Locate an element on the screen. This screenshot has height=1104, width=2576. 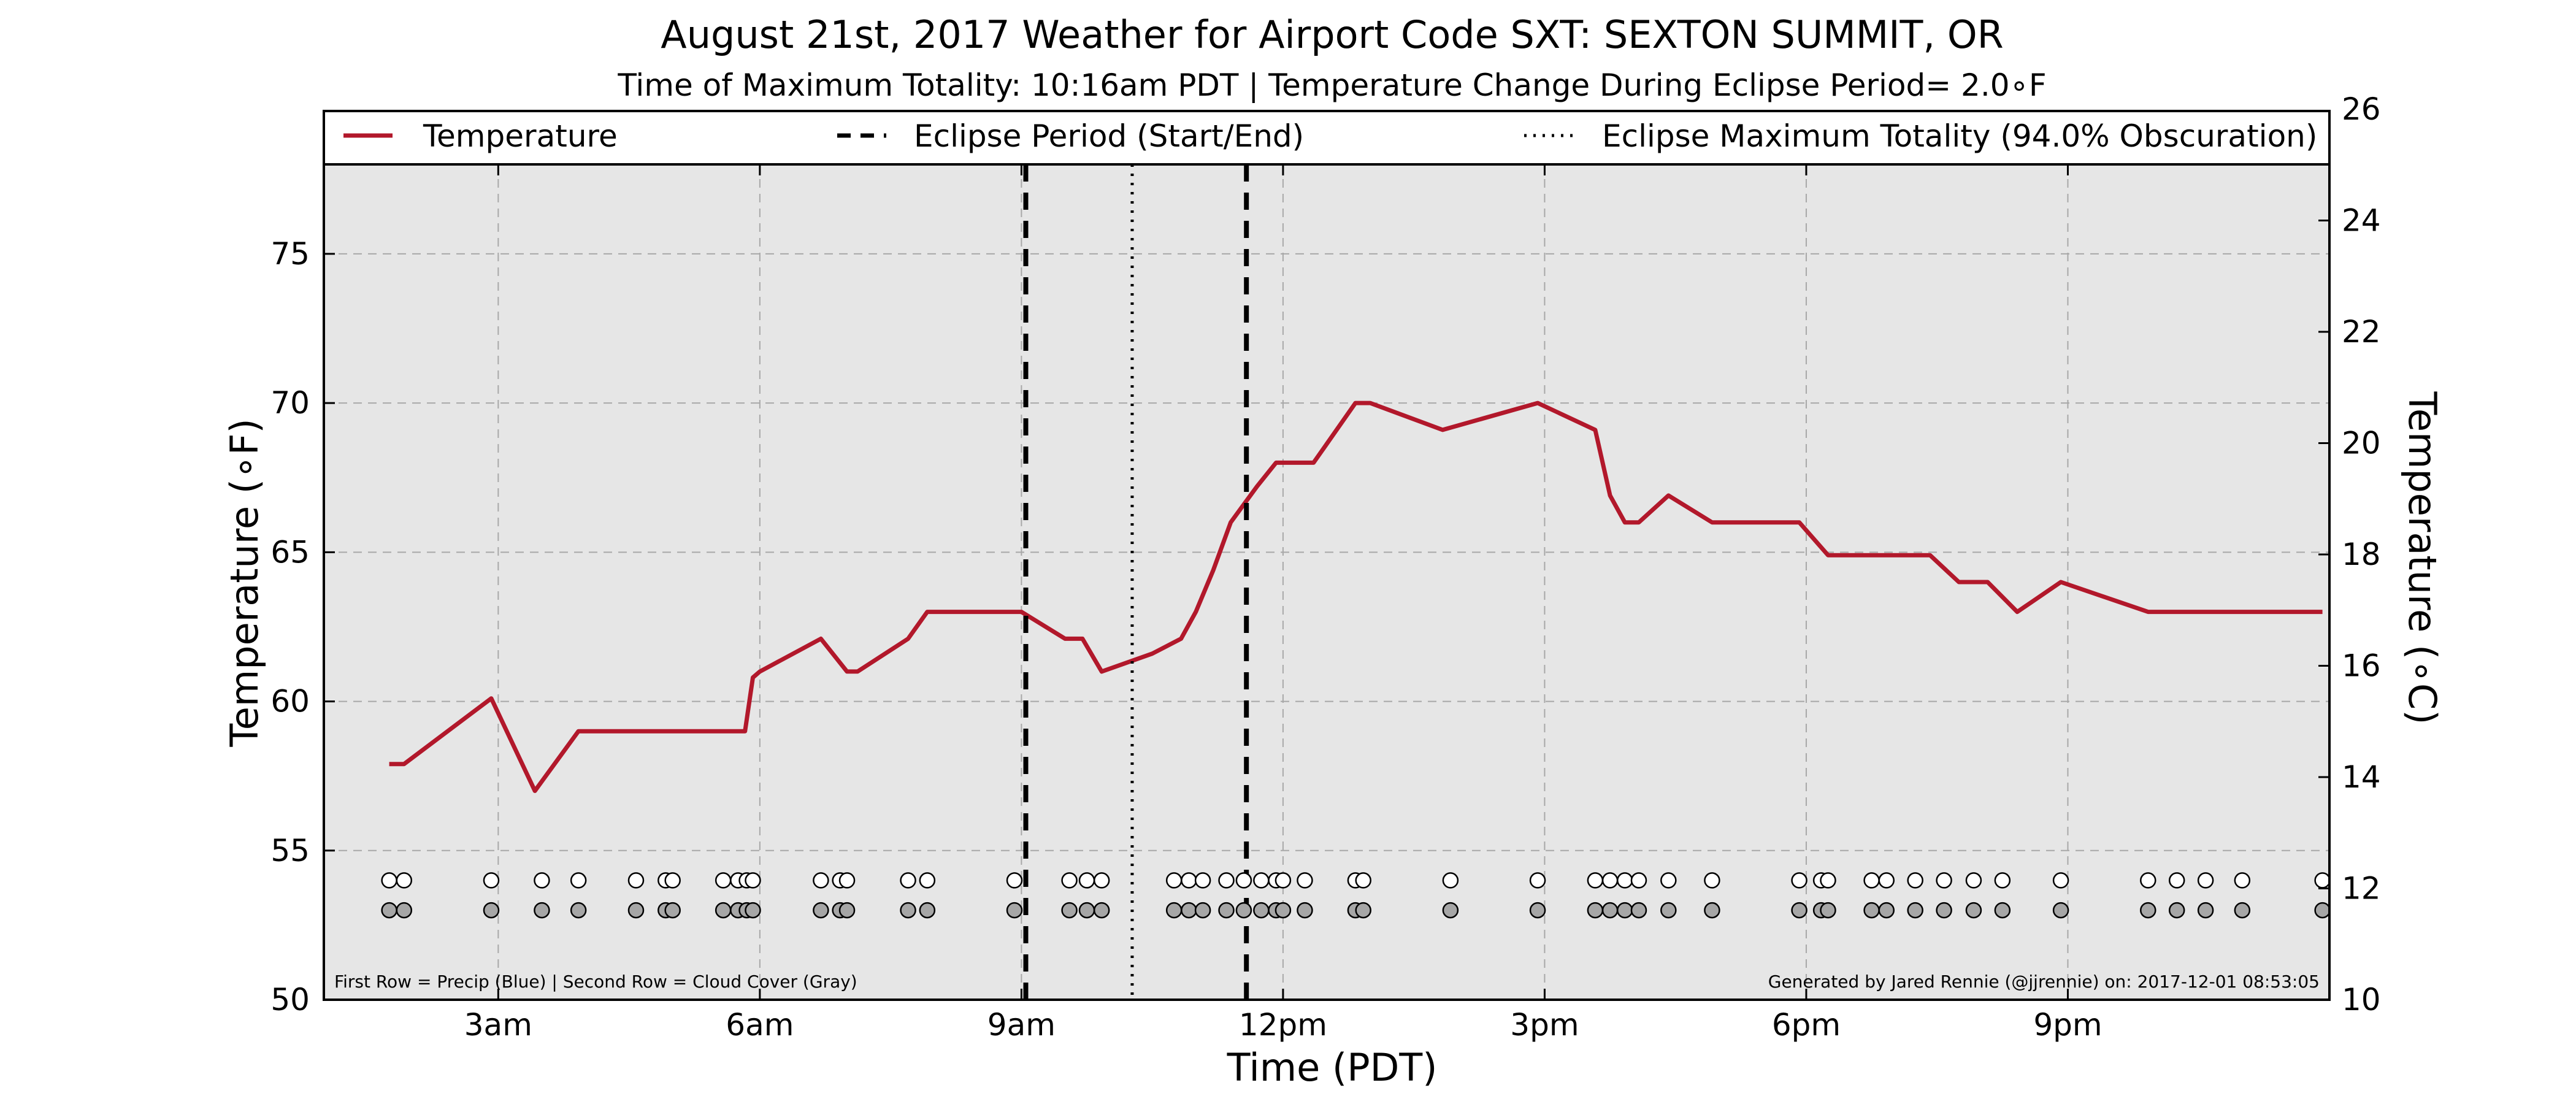
y2-tick-label: 12 is located at coordinates (2361, 889).